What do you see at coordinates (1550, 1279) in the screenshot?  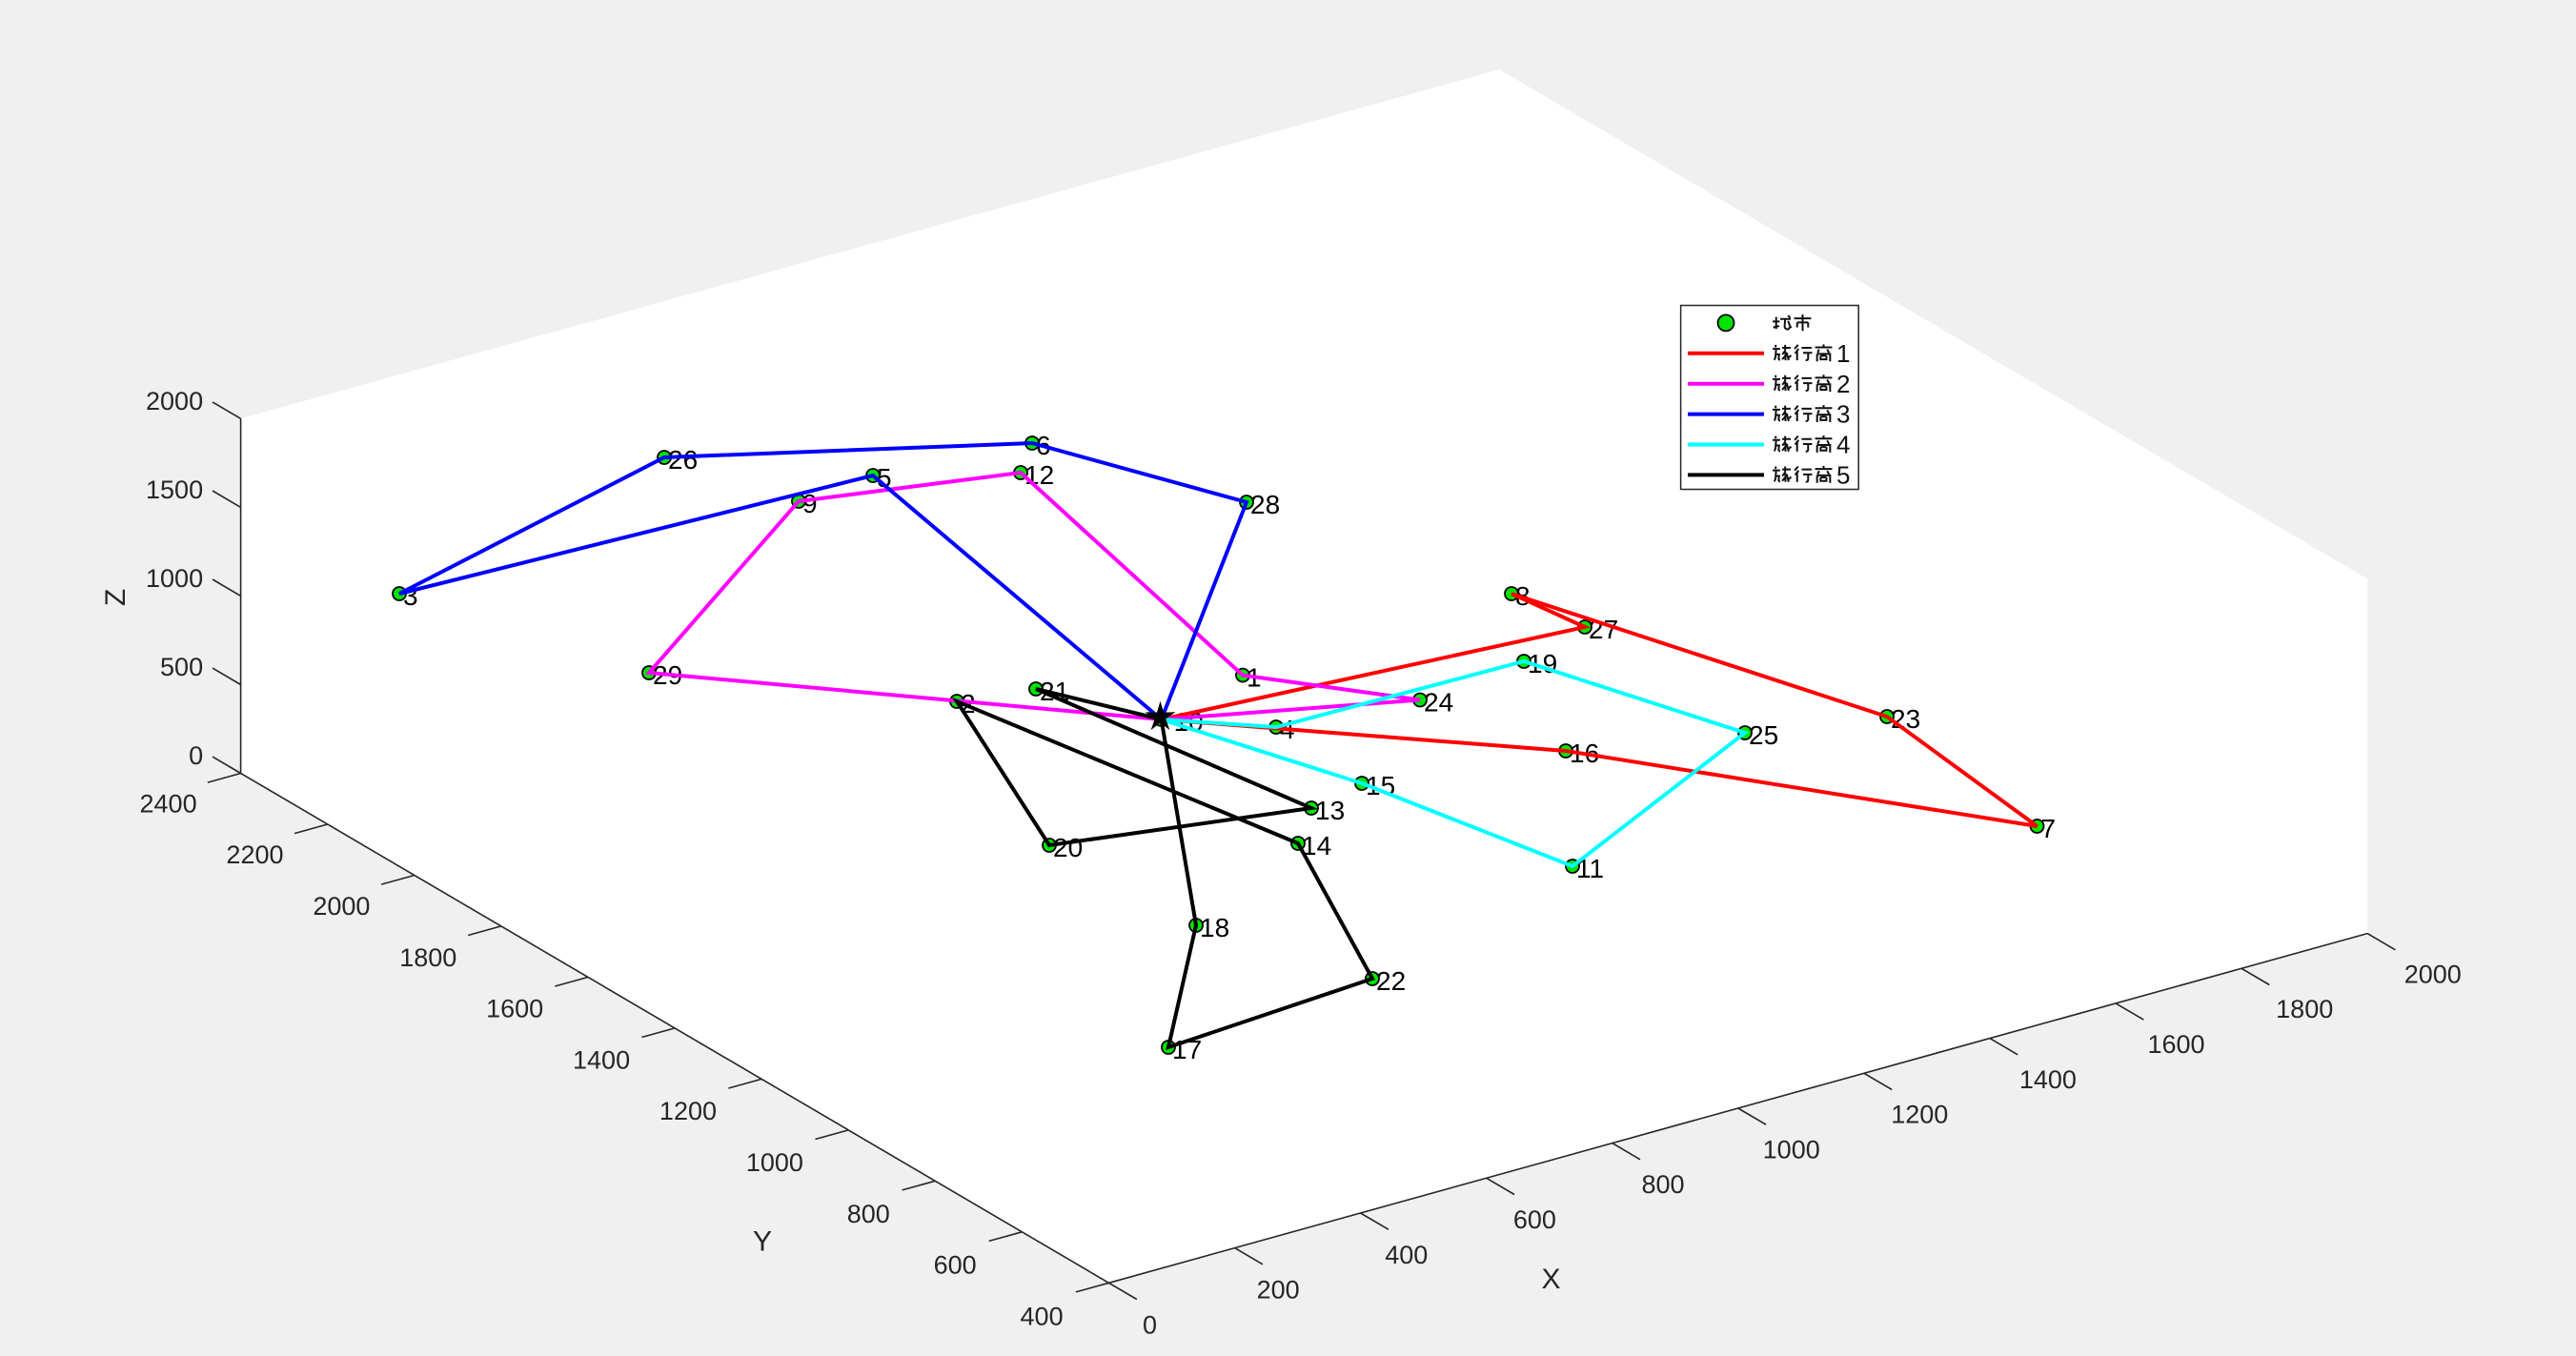 I see `svg-text: X` at bounding box center [1550, 1279].